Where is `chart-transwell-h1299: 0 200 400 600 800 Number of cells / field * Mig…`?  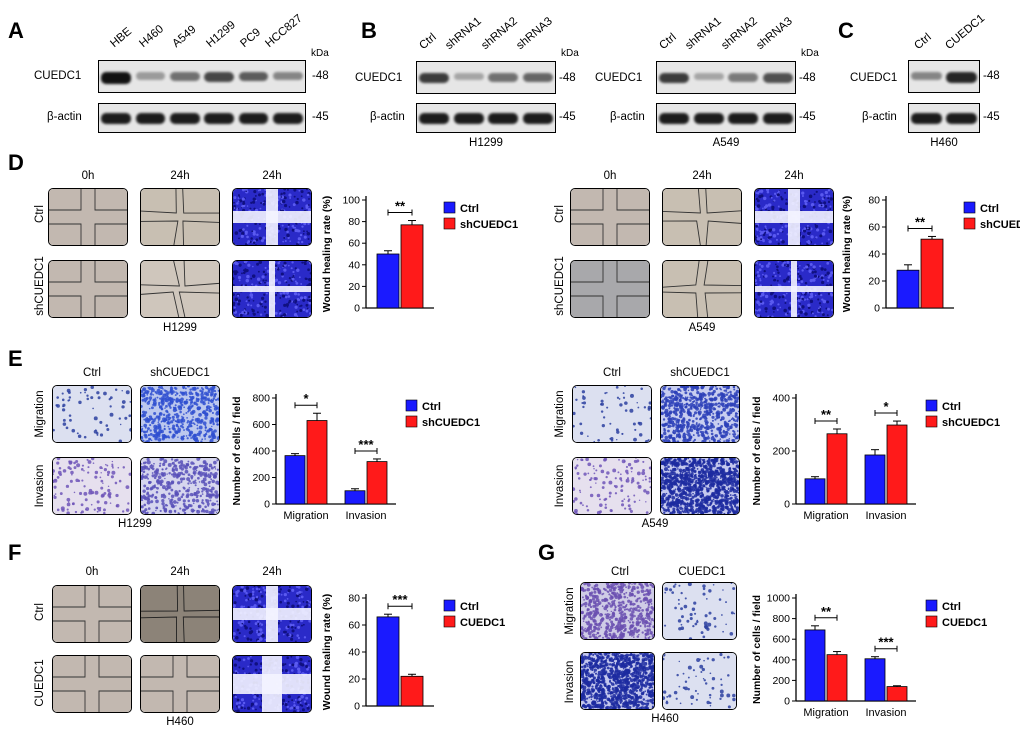 chart-transwell-h1299: 0 200 400 600 800 Number of cells / field * Mig… is located at coordinates (355, 456).